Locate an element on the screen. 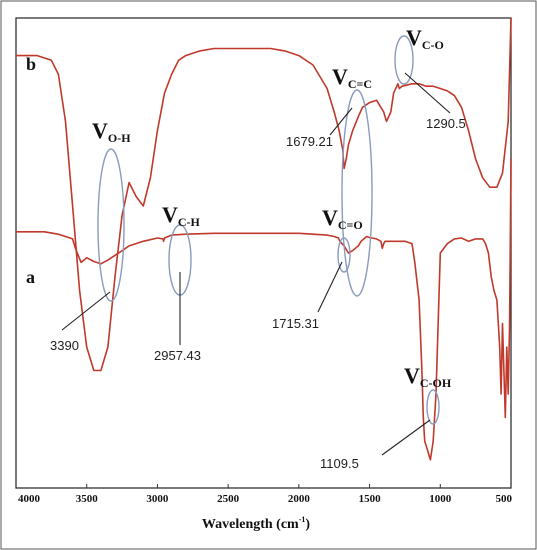 The height and width of the screenshot is (550, 537). peak-label-1109: 1109.5 is located at coordinates (339, 463).